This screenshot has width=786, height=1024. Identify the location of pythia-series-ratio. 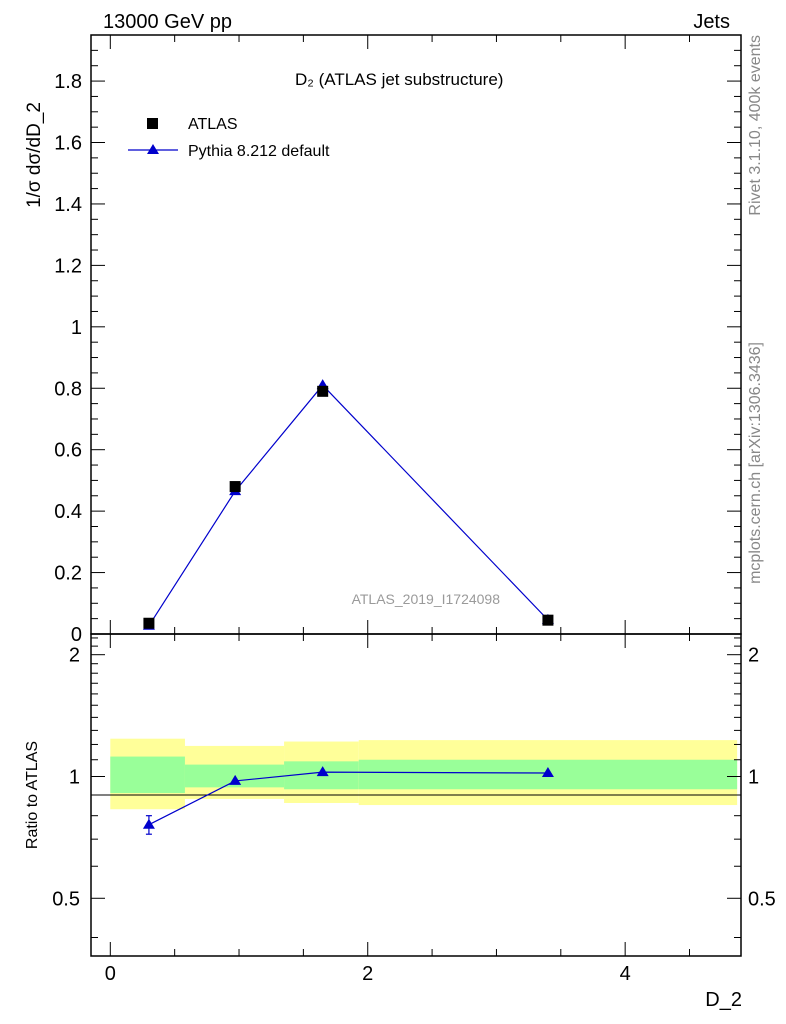
(348, 800).